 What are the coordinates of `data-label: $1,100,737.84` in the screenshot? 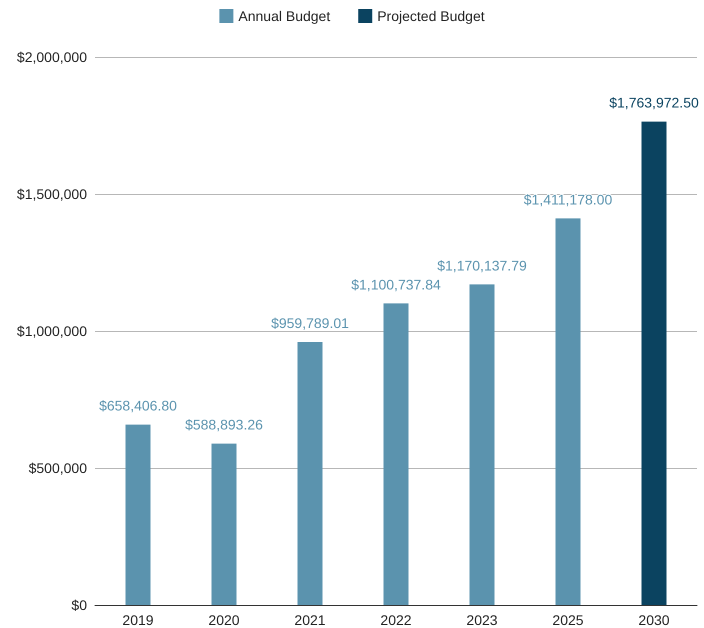 It's located at (396, 284).